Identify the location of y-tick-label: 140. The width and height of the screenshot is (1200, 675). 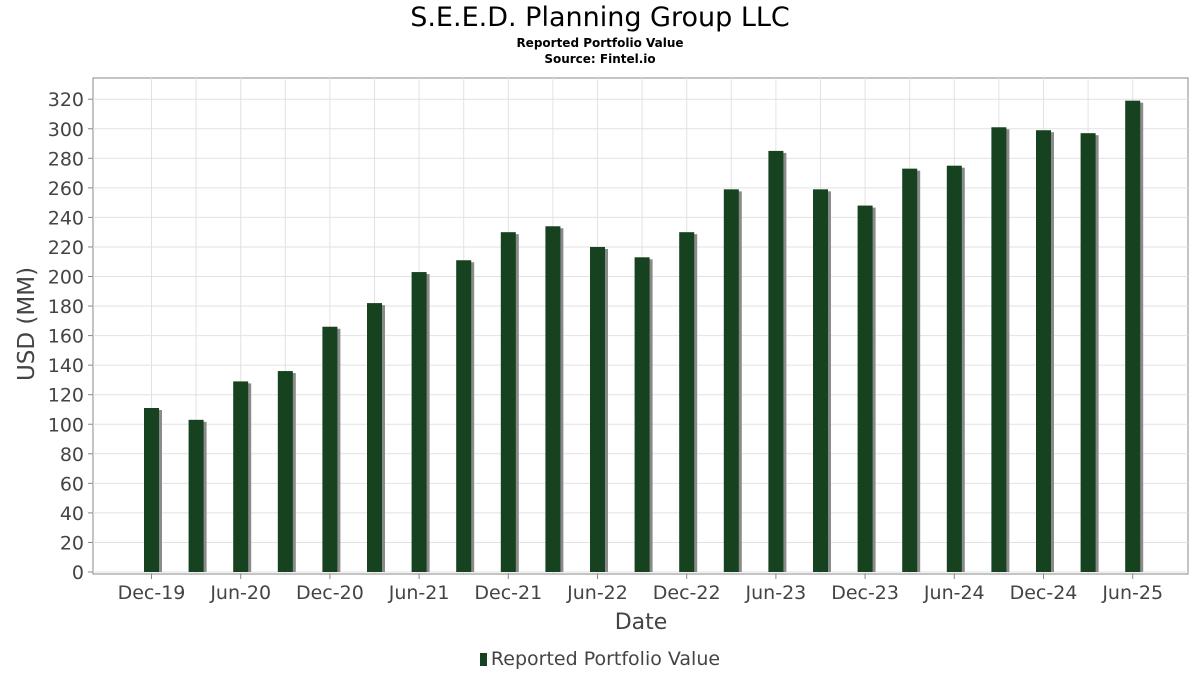
(66, 366).